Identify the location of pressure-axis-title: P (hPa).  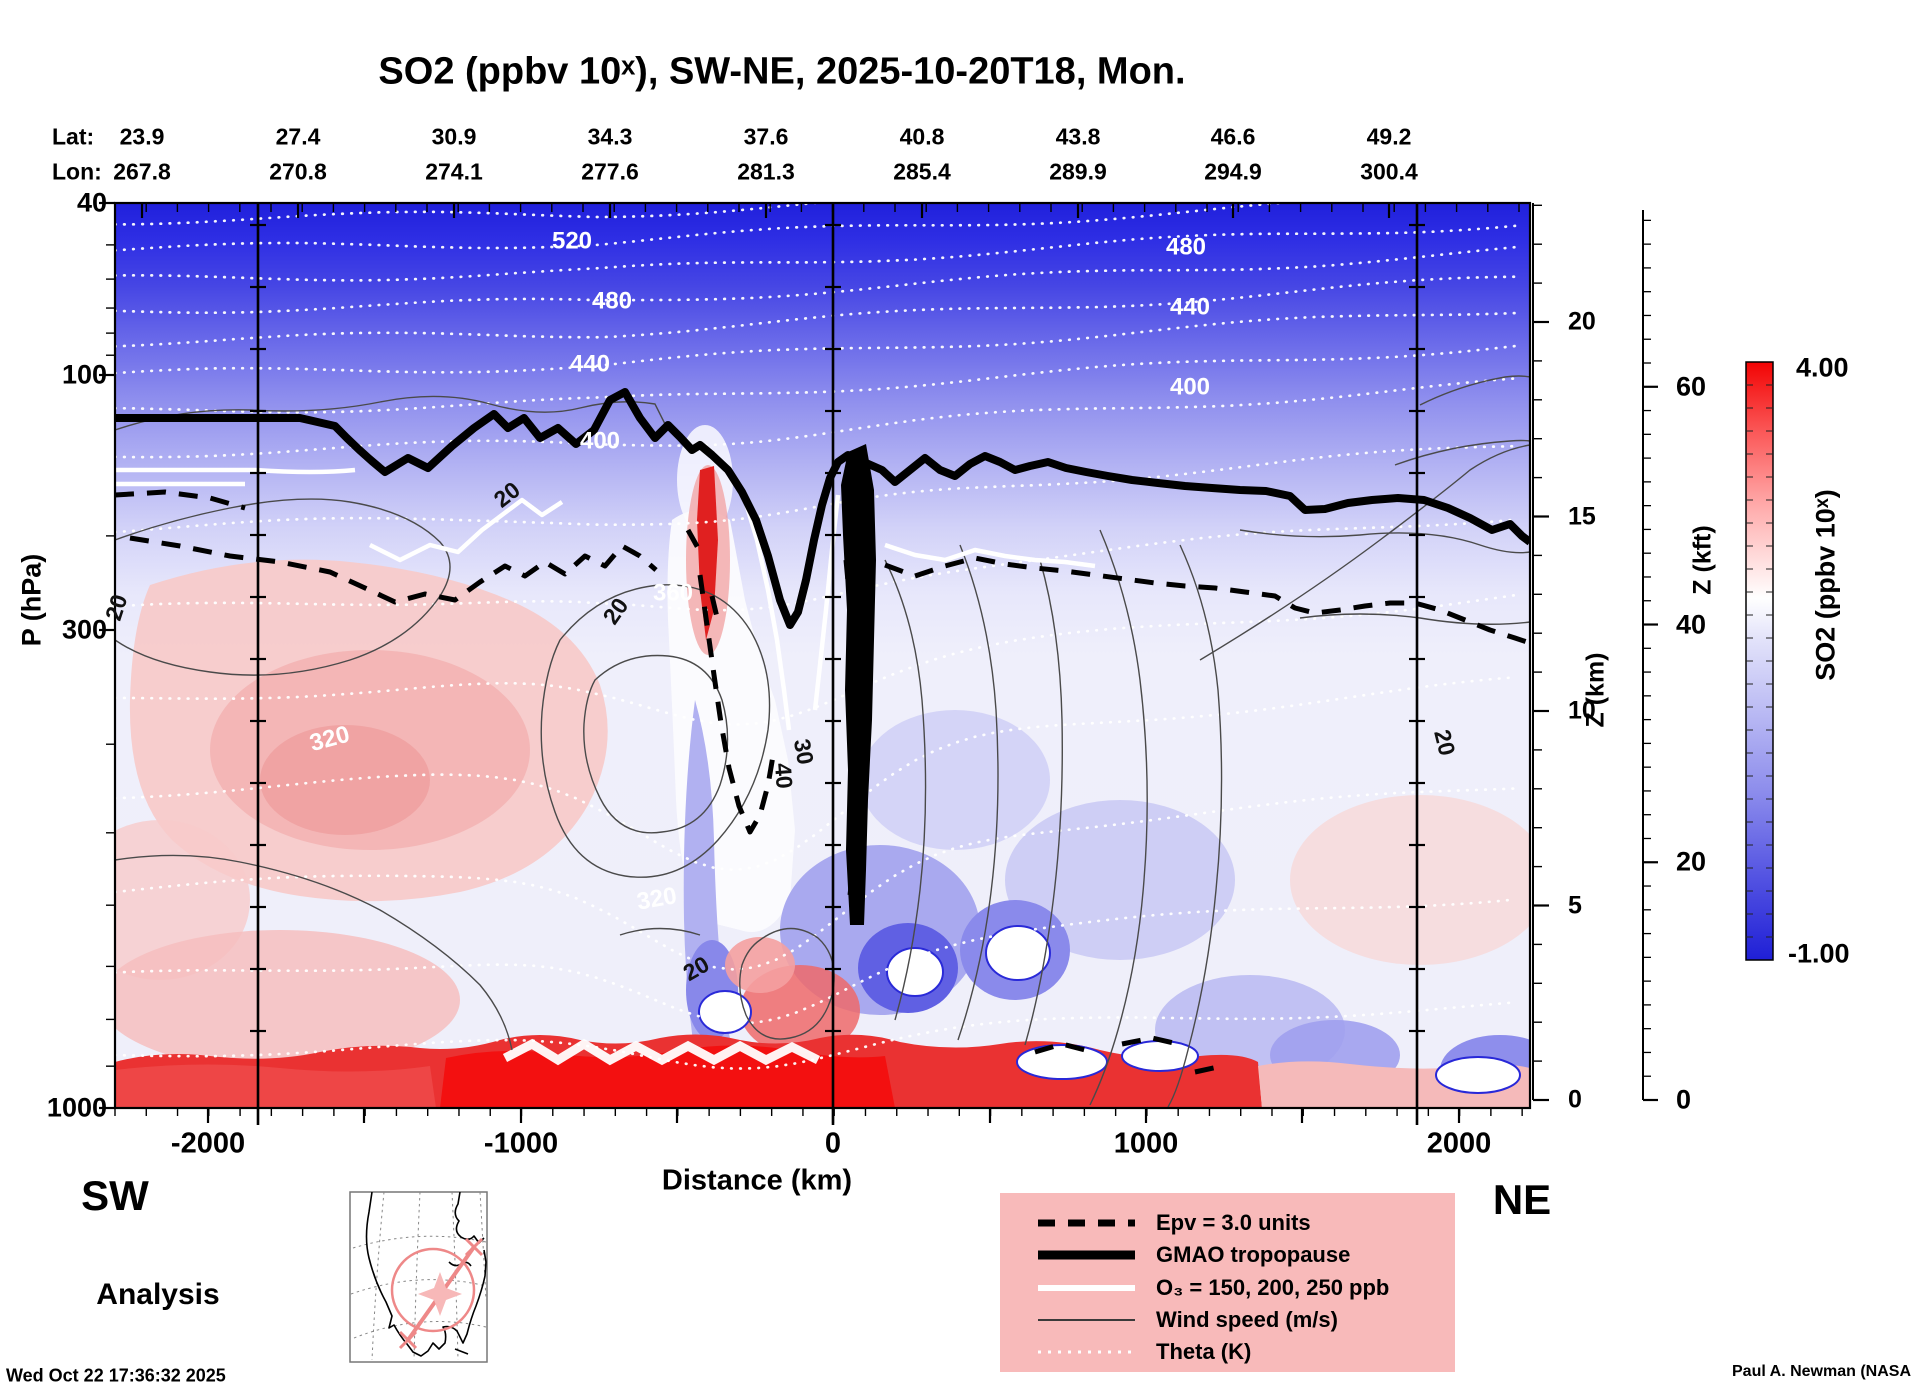
(31, 600).